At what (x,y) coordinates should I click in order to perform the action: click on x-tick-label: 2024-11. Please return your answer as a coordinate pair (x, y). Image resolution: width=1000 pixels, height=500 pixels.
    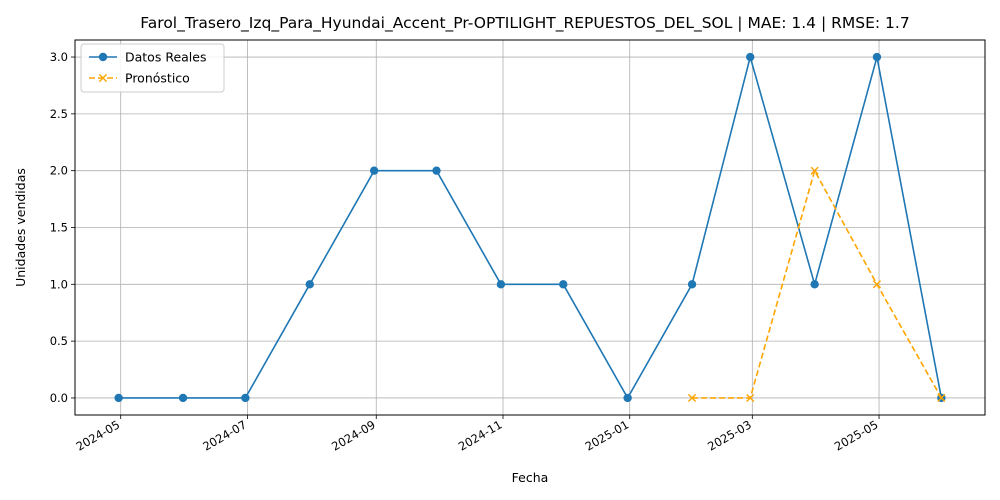
    Looking at the image, I should click on (480, 435).